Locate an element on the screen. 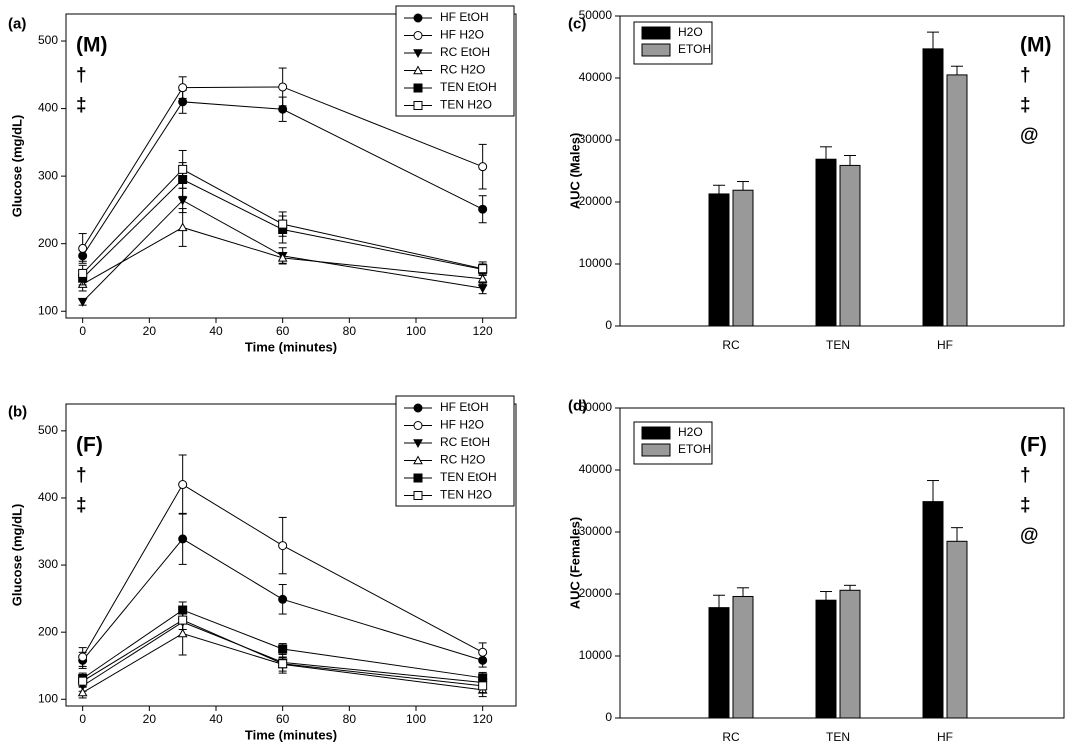 This screenshot has height=754, width=1074. legend-label: RC EtOH is located at coordinates (465, 52).